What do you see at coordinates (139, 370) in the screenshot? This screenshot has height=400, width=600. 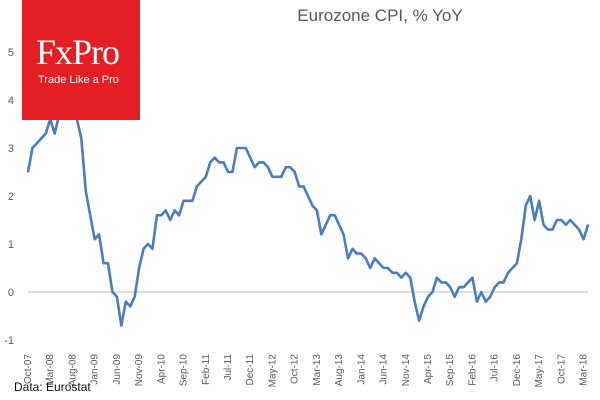 I see `x-tick-label: Nov-09` at bounding box center [139, 370].